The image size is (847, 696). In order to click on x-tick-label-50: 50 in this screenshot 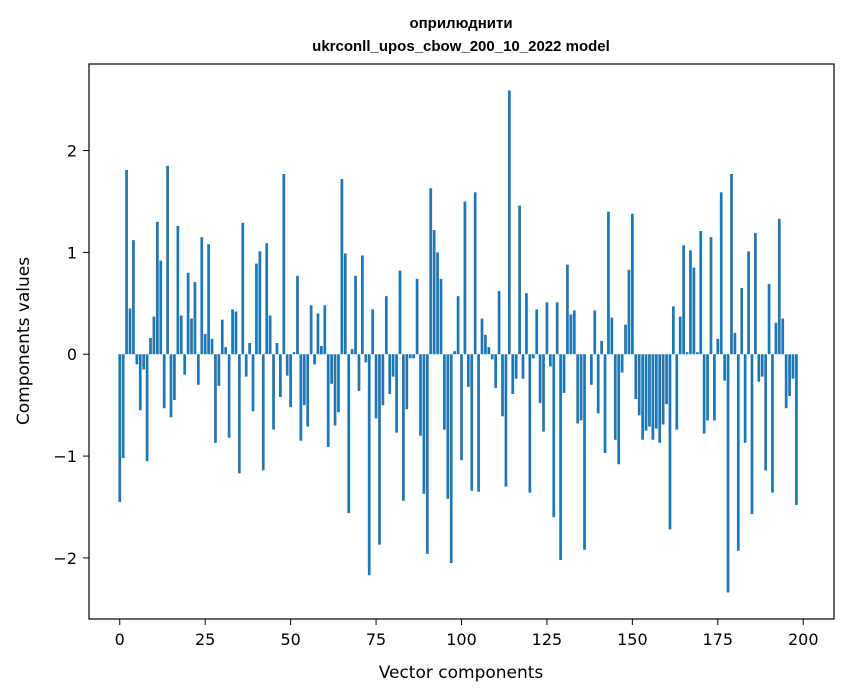, I will do `click(290, 639)`.